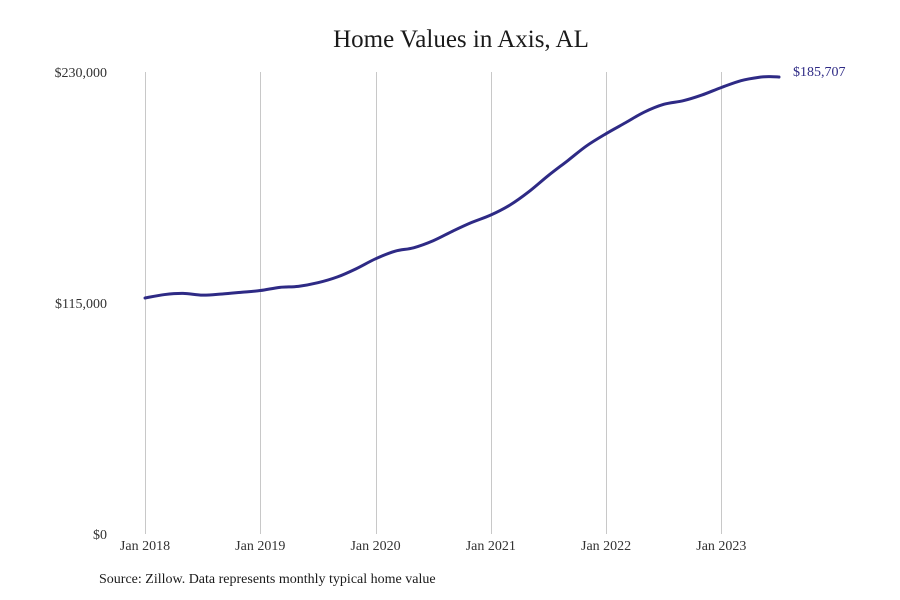 The width and height of the screenshot is (900, 600). What do you see at coordinates (721, 546) in the screenshot?
I see `x-tick-label: Jan 2023` at bounding box center [721, 546].